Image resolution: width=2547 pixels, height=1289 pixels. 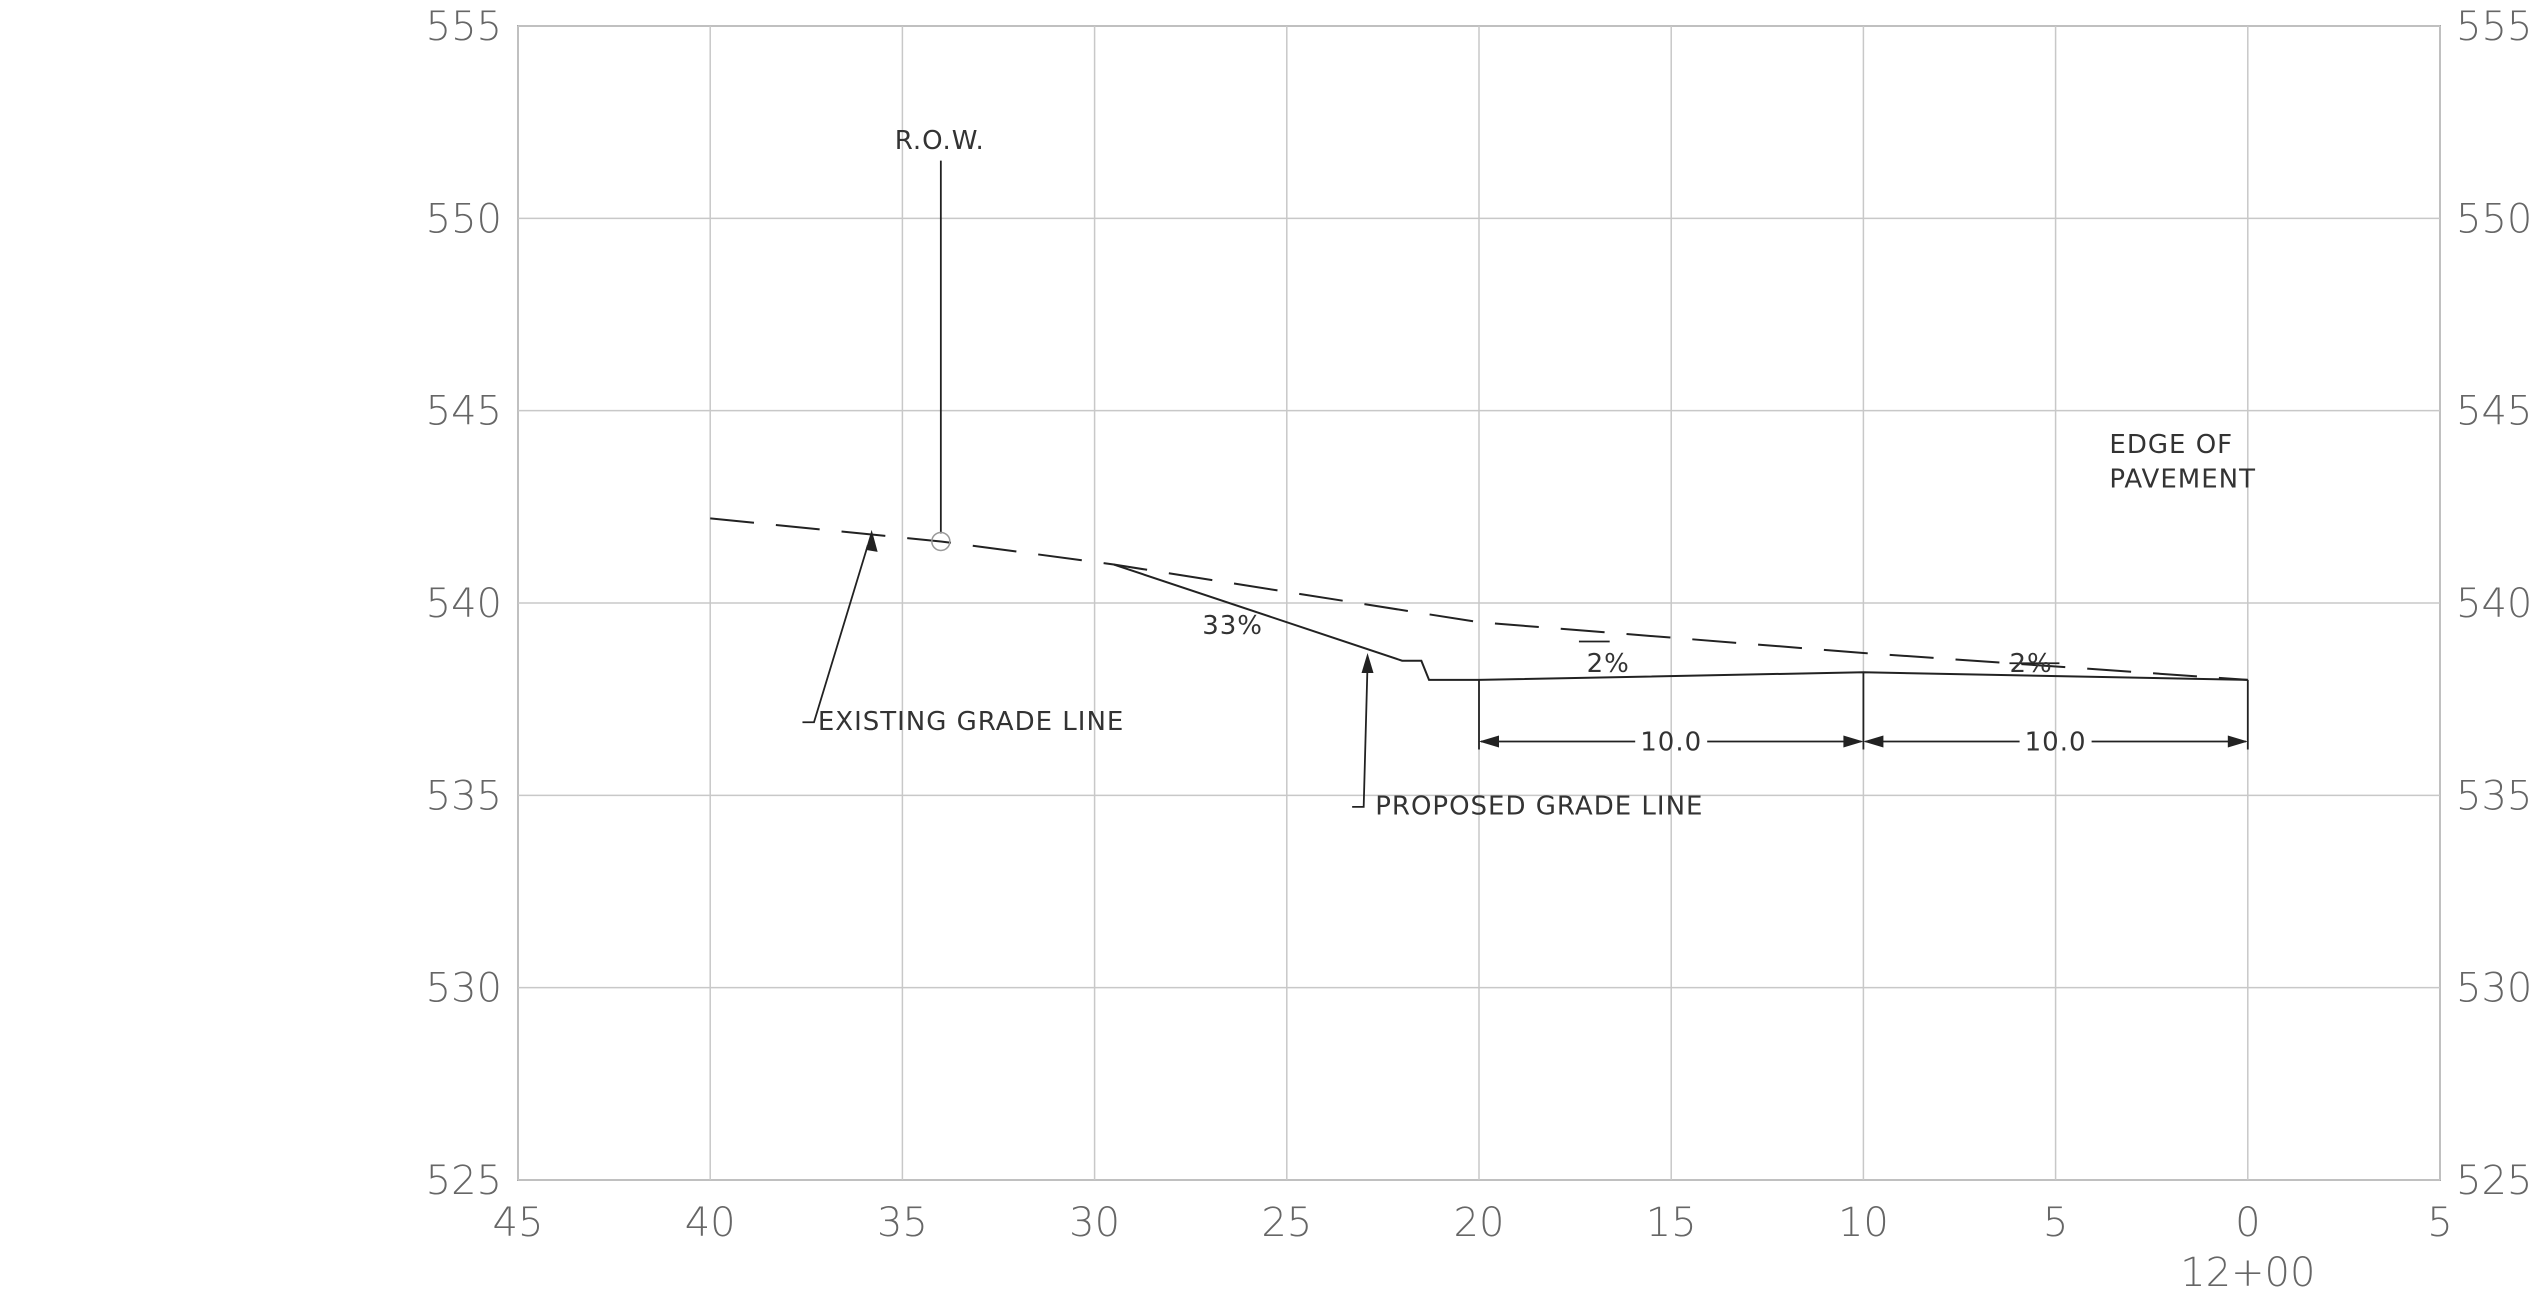 I want to click on y-tick-label-left: 525, so click(x=464, y=1181).